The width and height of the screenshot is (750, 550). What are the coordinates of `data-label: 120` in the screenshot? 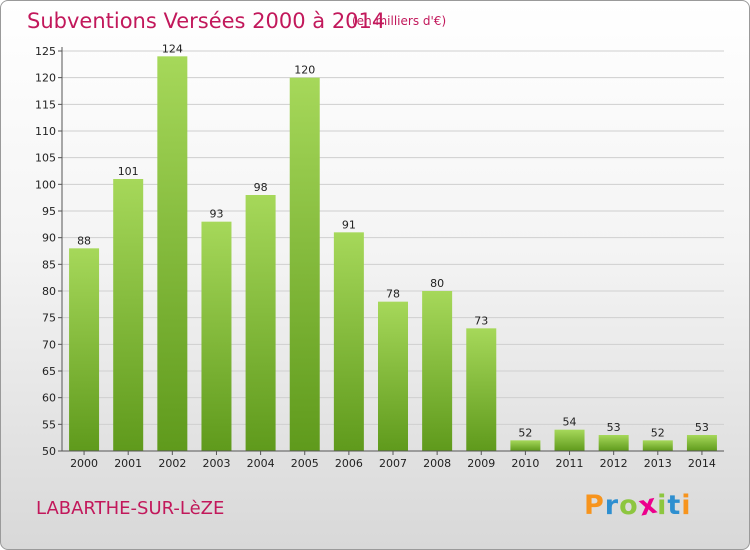 It's located at (304, 70).